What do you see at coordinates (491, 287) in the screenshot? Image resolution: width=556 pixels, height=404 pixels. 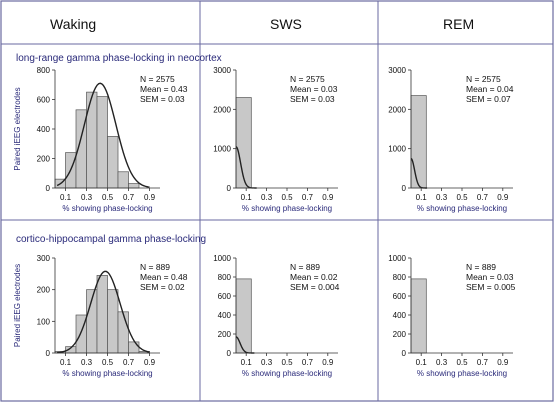 I see `stats-label: SEM = 0.005` at bounding box center [491, 287].